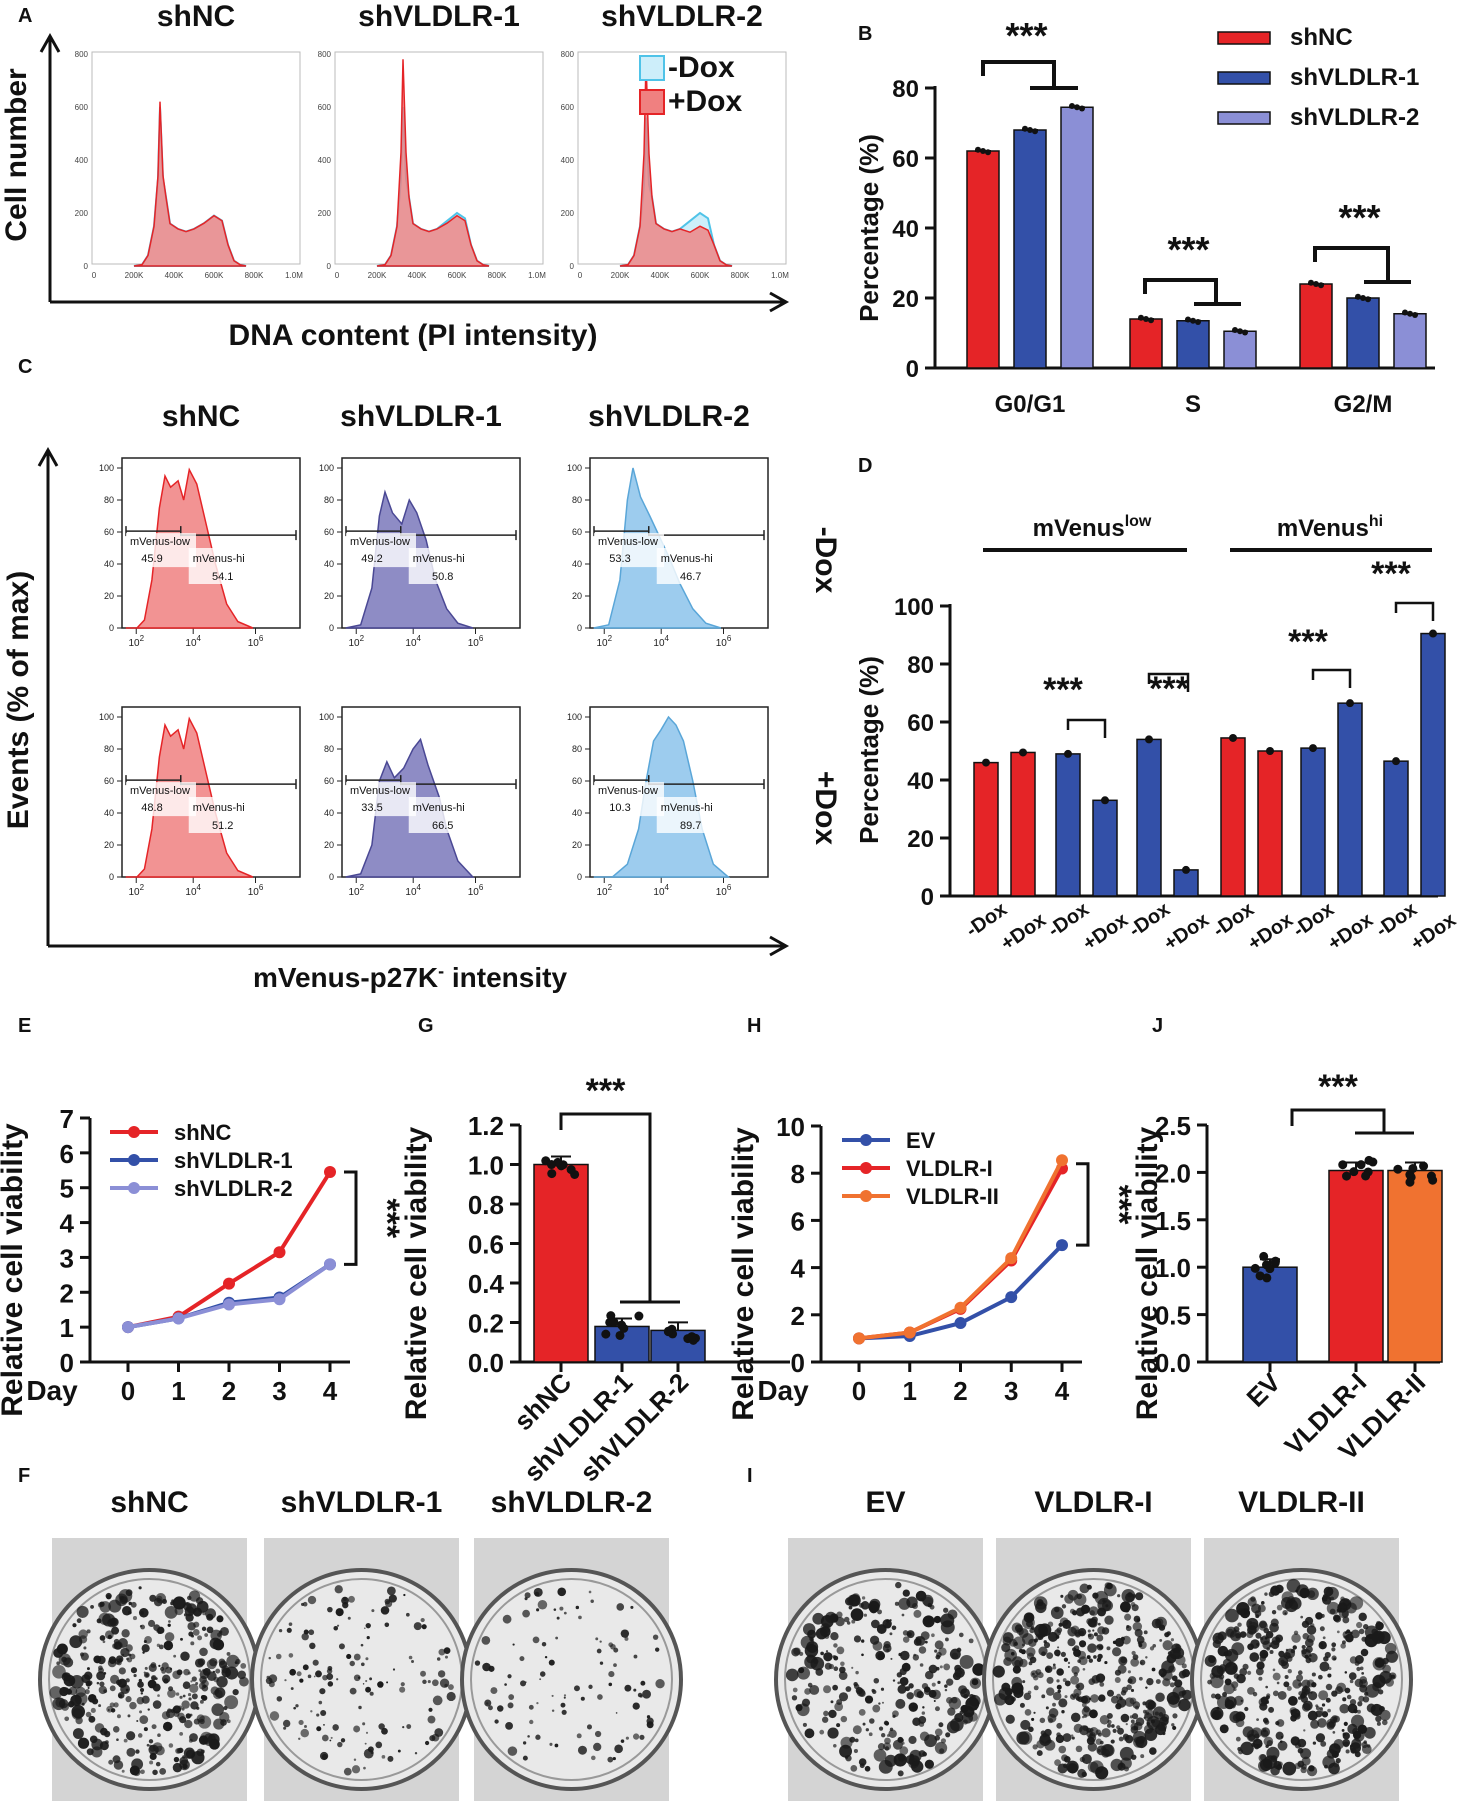 The image size is (1457, 1801). What do you see at coordinates (486, 1324) in the screenshot?
I see `y-tick-label: 0.2` at bounding box center [486, 1324].